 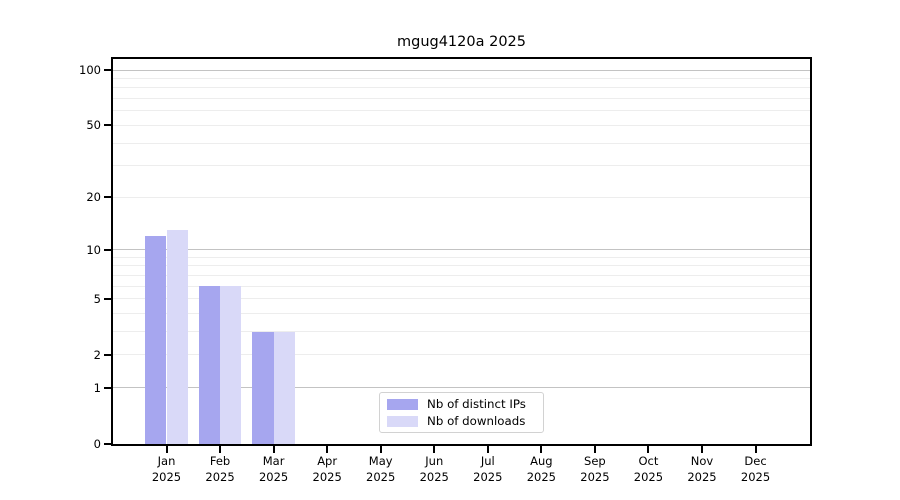 What do you see at coordinates (166, 461) in the screenshot?
I see `x-tick-month: Jan` at bounding box center [166, 461].